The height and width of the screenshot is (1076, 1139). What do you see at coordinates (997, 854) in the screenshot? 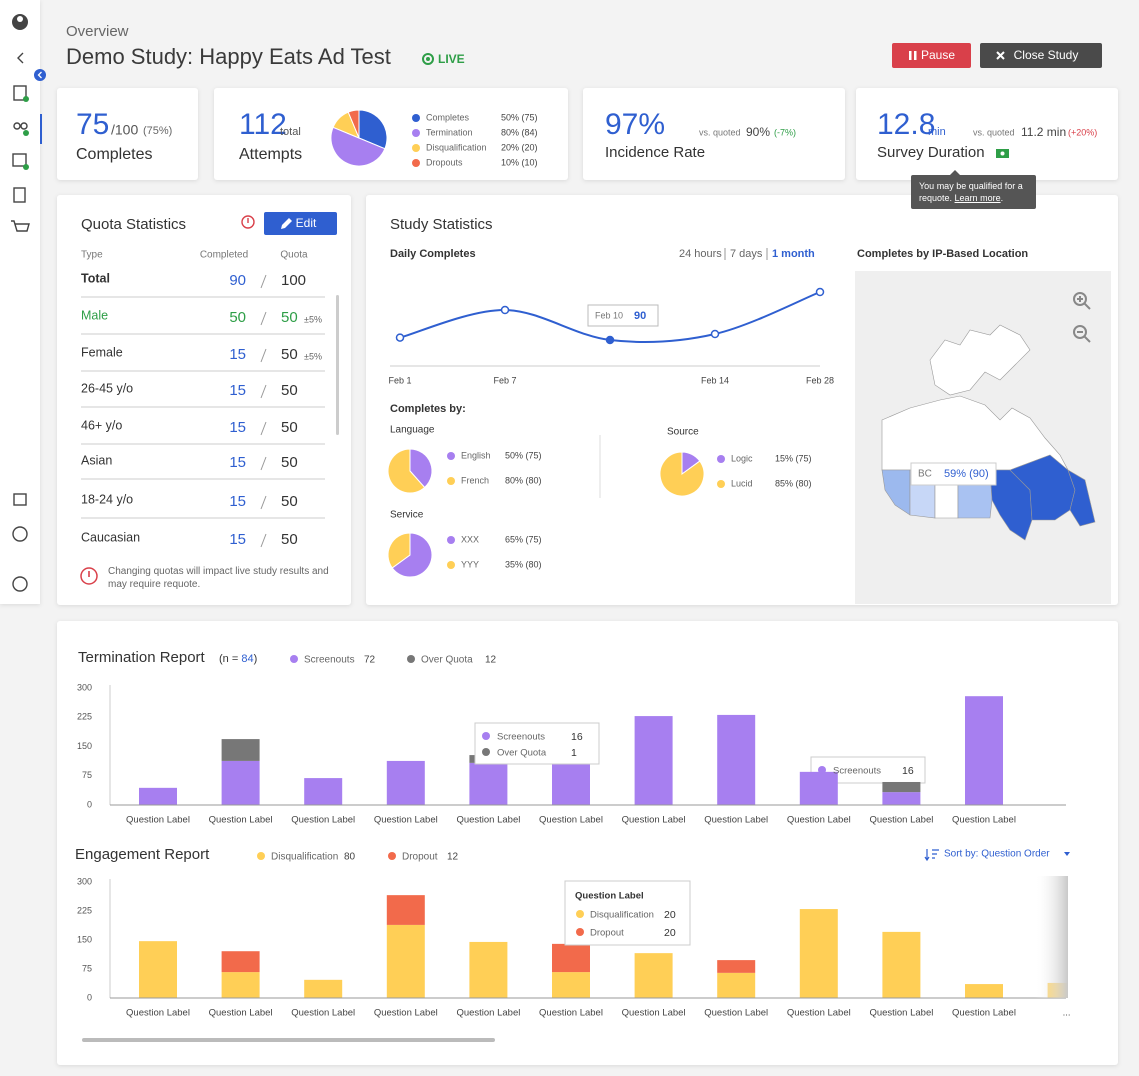
I see `sort-control: Sort by: Question Order` at bounding box center [997, 854].